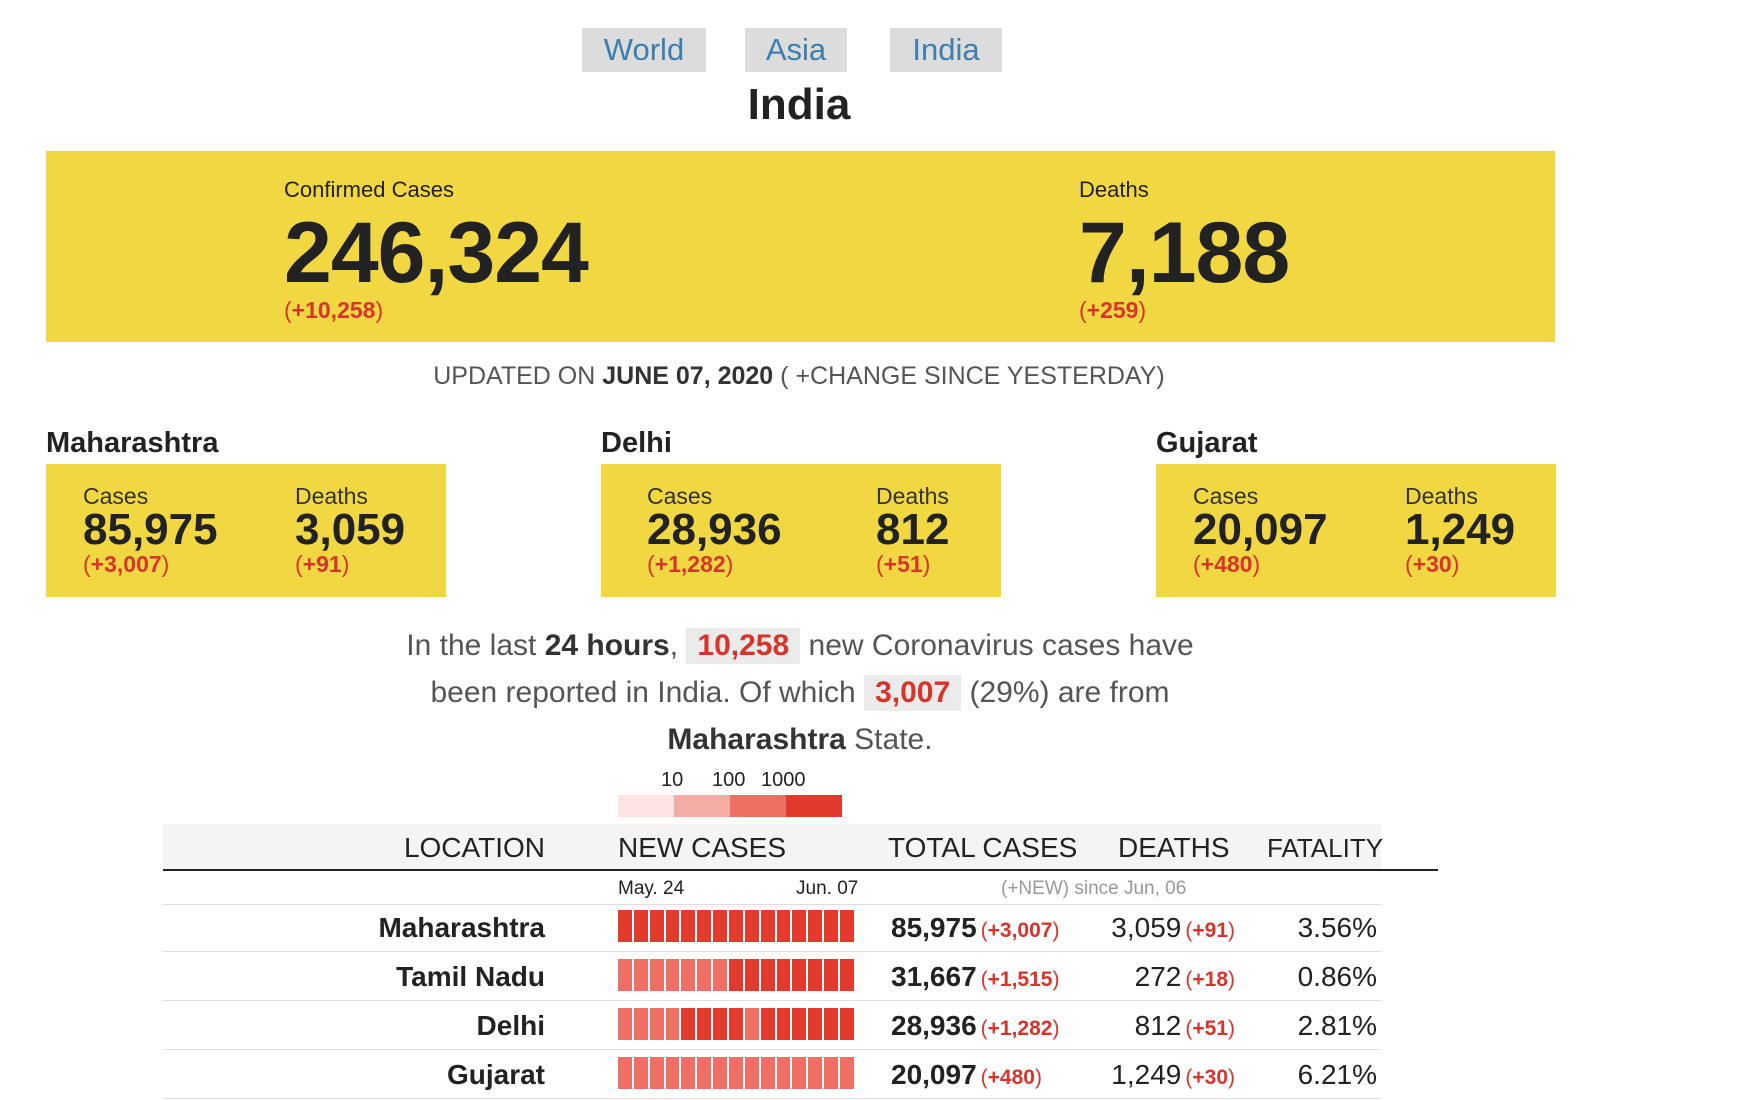 The height and width of the screenshot is (1100, 1759). What do you see at coordinates (975, 1025) in the screenshot?
I see `row-total-cases: 28,936 (+1,282)` at bounding box center [975, 1025].